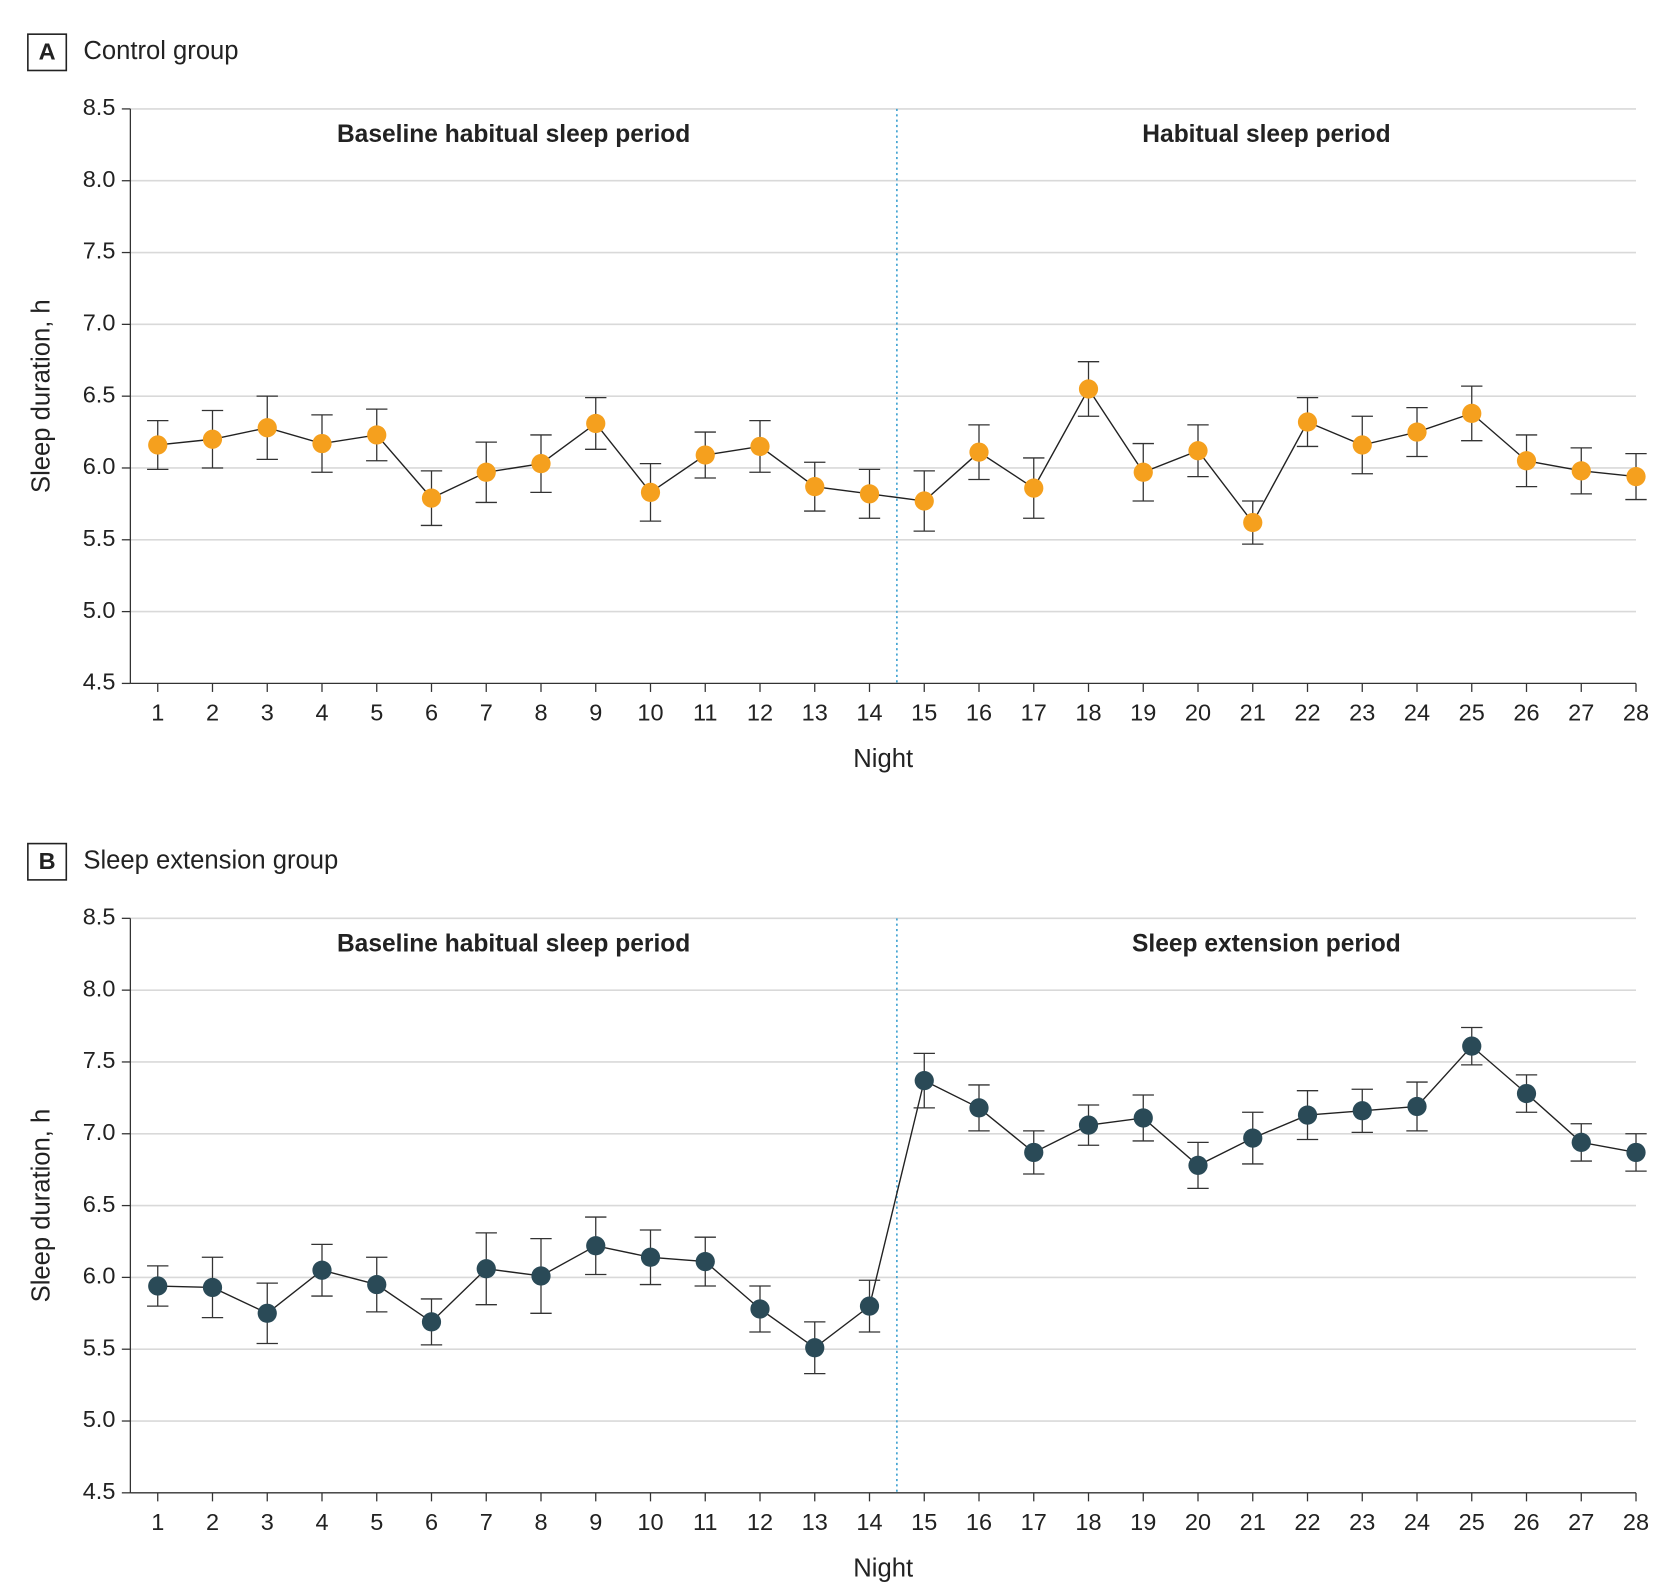 This screenshot has height=1590, width=1666. What do you see at coordinates (1034, 713) in the screenshot?
I see `x-tick-label: 17` at bounding box center [1034, 713].